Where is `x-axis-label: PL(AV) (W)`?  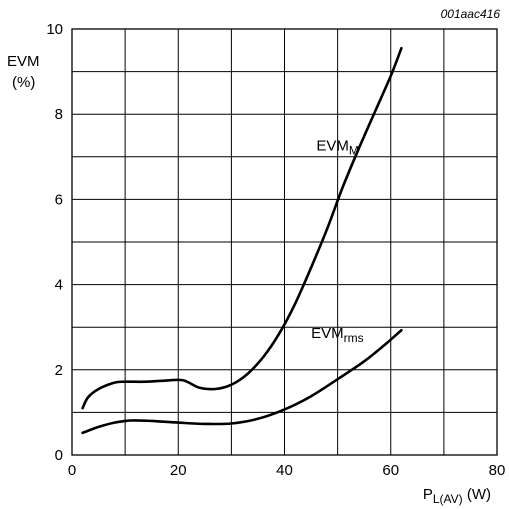 x-axis-label: PL(AV) (W) is located at coordinates (457, 496).